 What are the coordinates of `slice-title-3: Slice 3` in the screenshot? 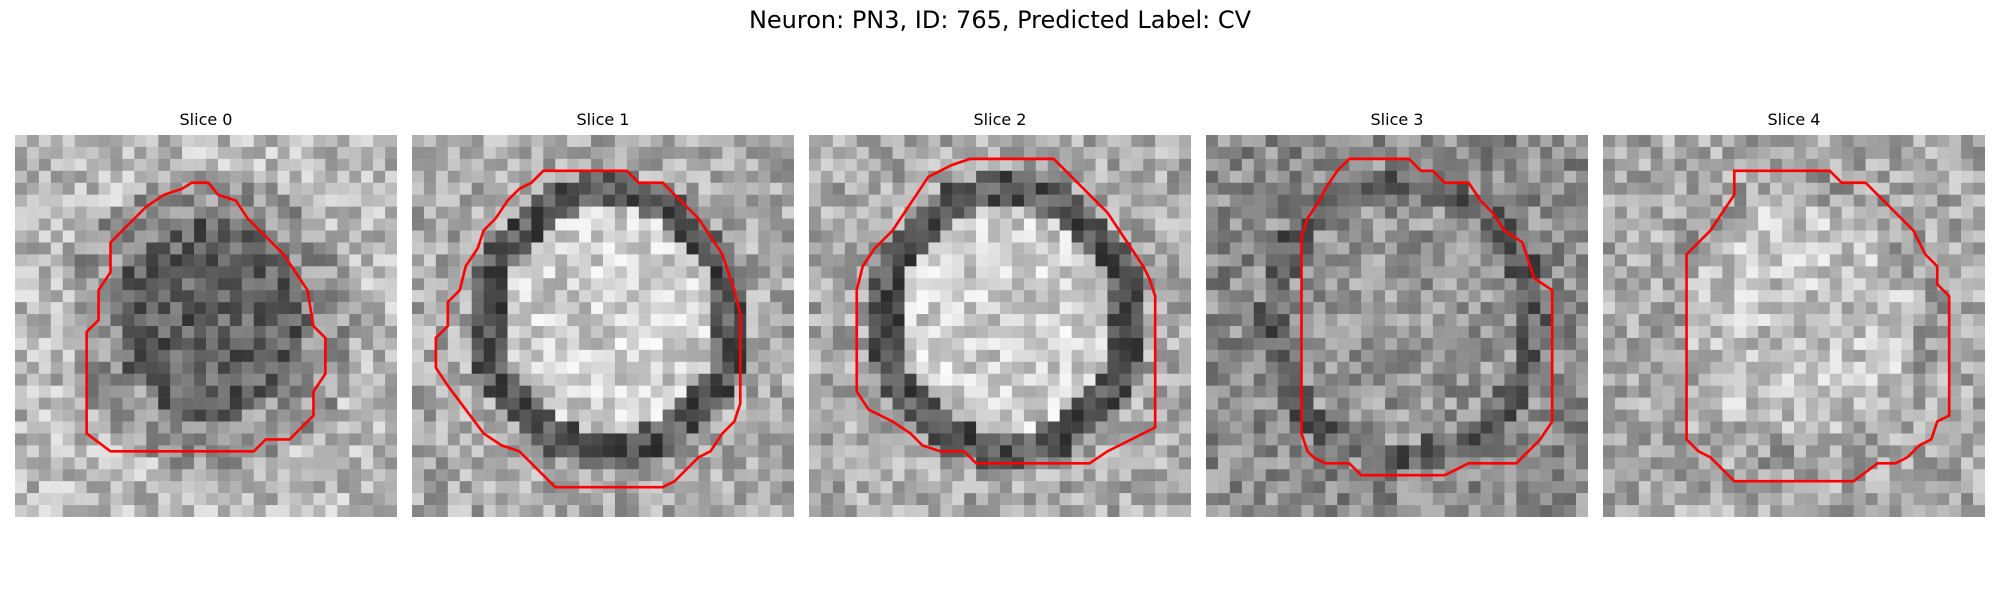 It's located at (1397, 119).